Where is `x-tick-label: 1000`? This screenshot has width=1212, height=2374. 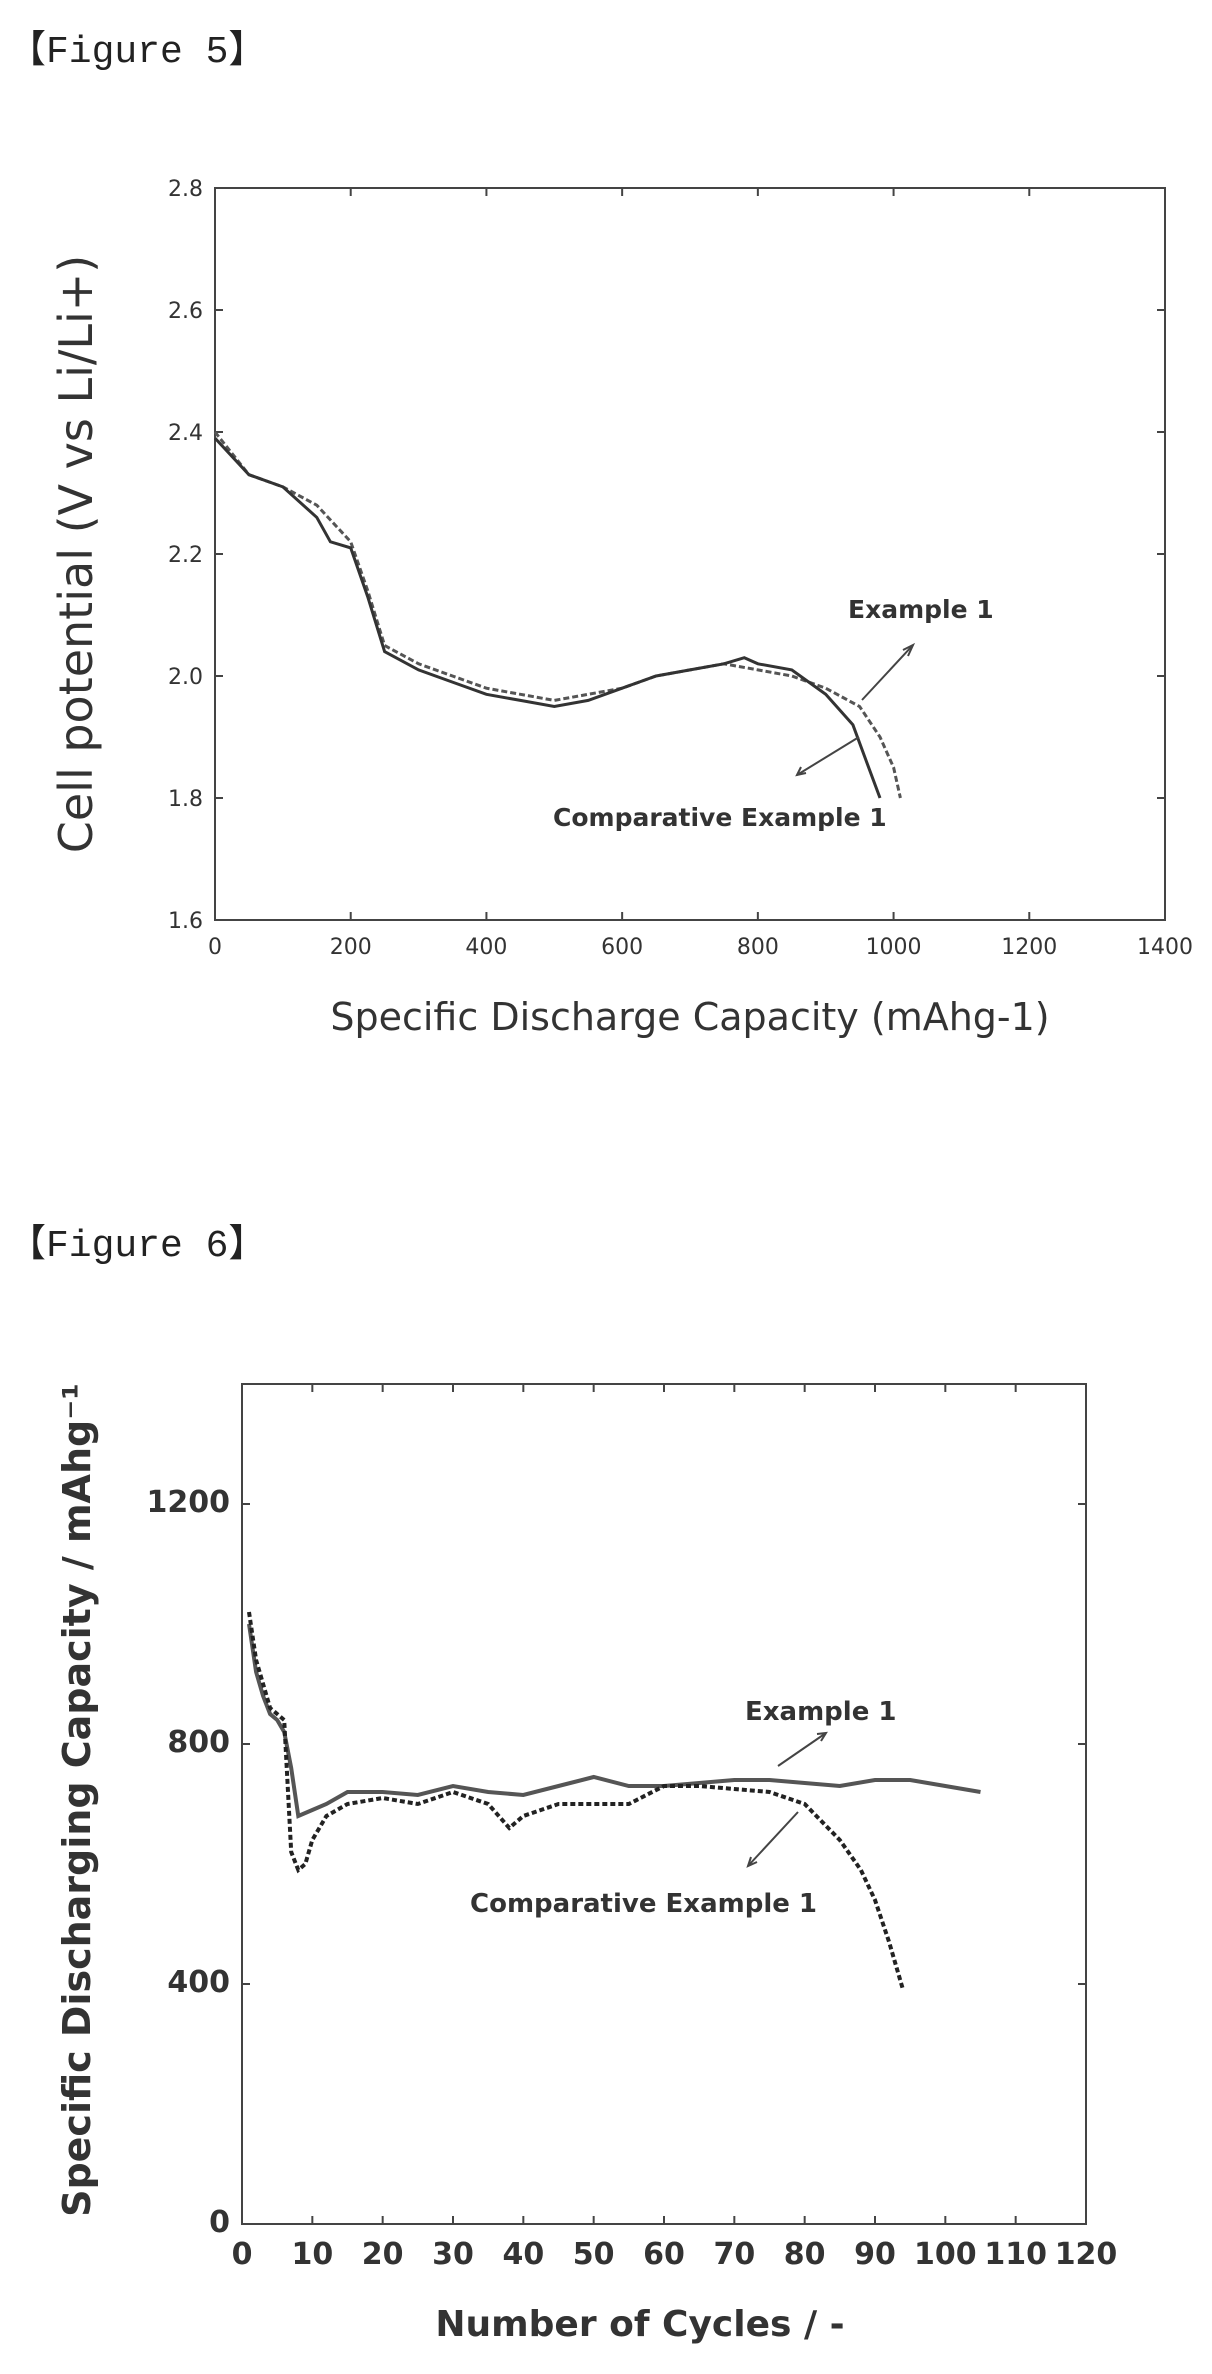
x-tick-label: 1000 is located at coordinates (894, 947).